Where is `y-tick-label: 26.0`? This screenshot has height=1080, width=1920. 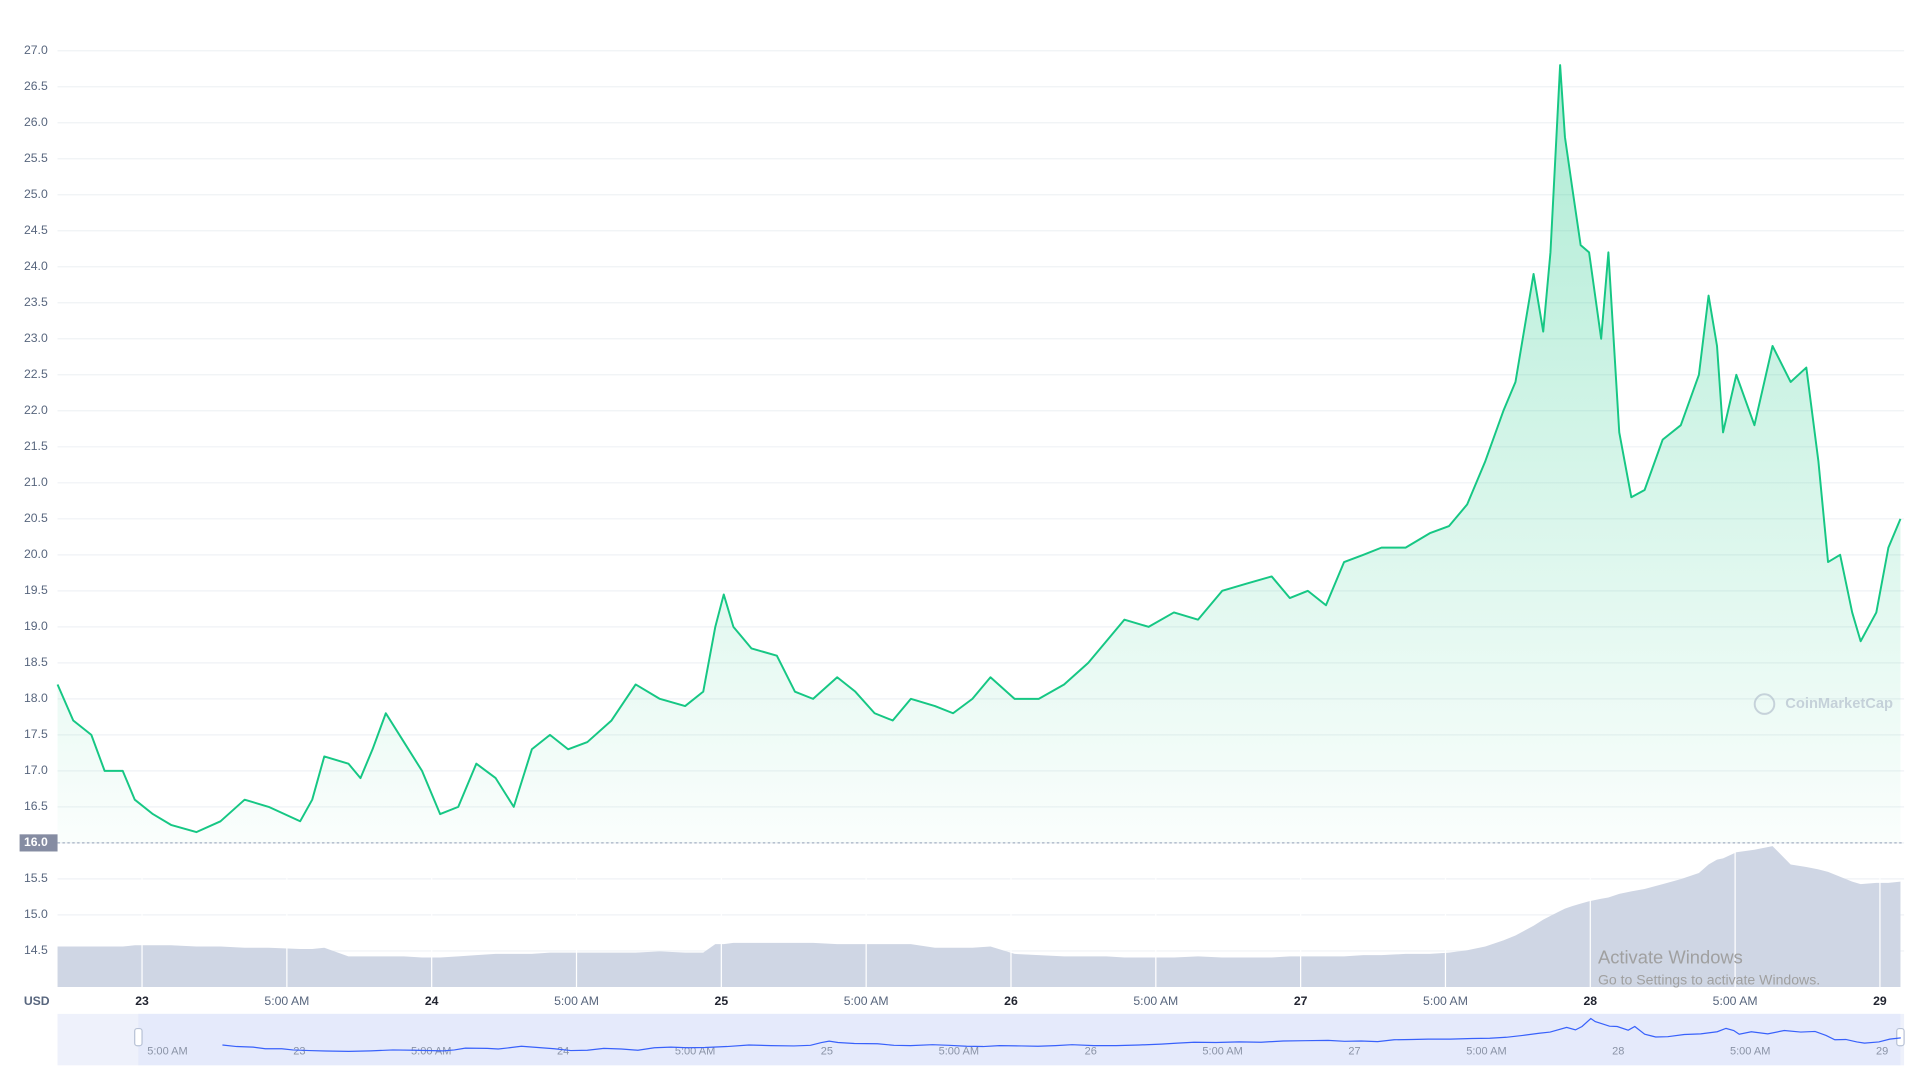 y-tick-label: 26.0 is located at coordinates (36, 122).